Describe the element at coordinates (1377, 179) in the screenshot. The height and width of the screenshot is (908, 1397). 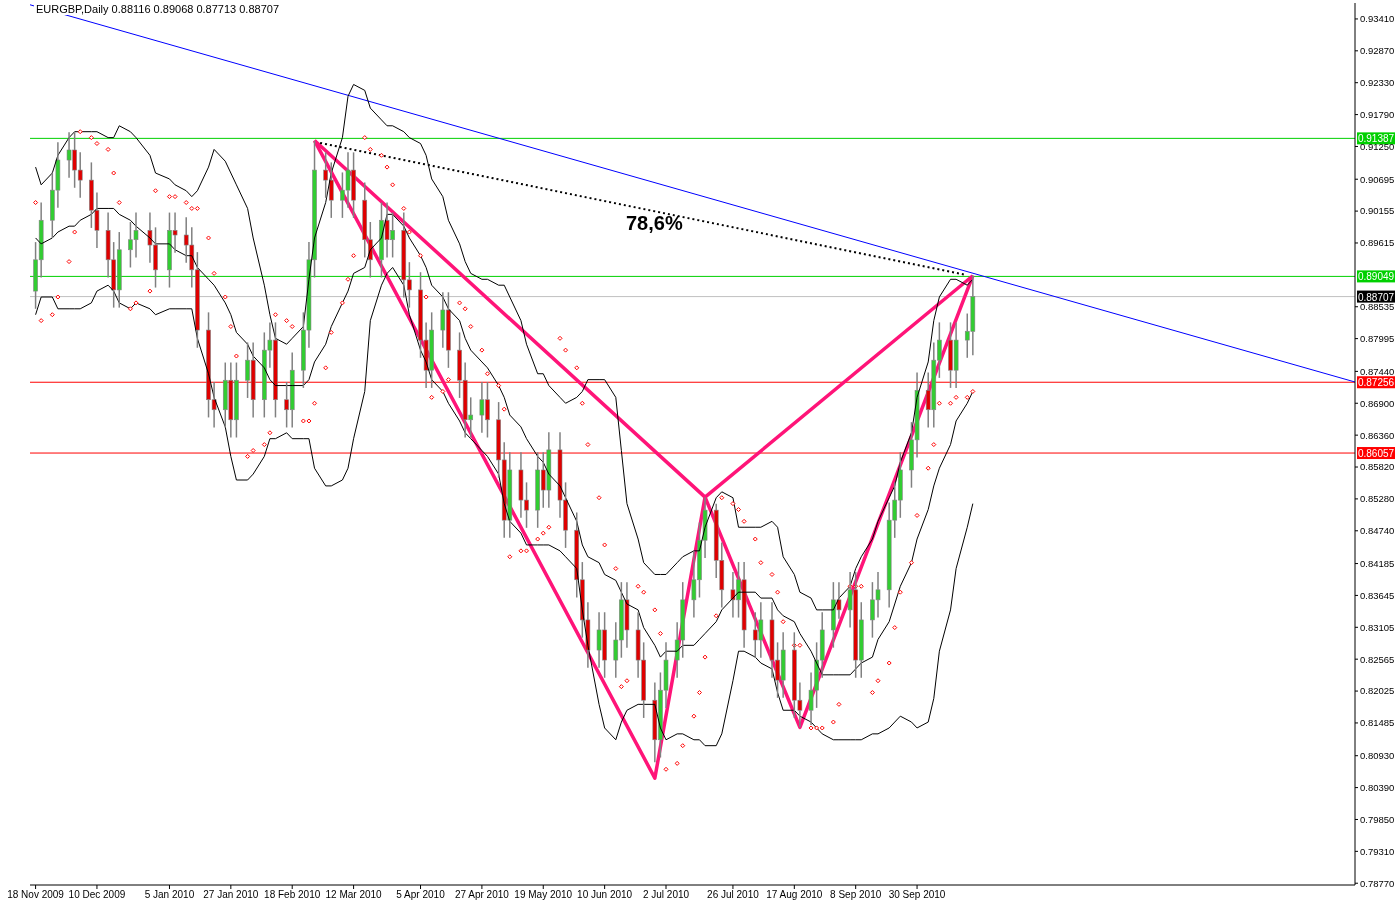
I see `y-tick-label: 0.90695` at that location.